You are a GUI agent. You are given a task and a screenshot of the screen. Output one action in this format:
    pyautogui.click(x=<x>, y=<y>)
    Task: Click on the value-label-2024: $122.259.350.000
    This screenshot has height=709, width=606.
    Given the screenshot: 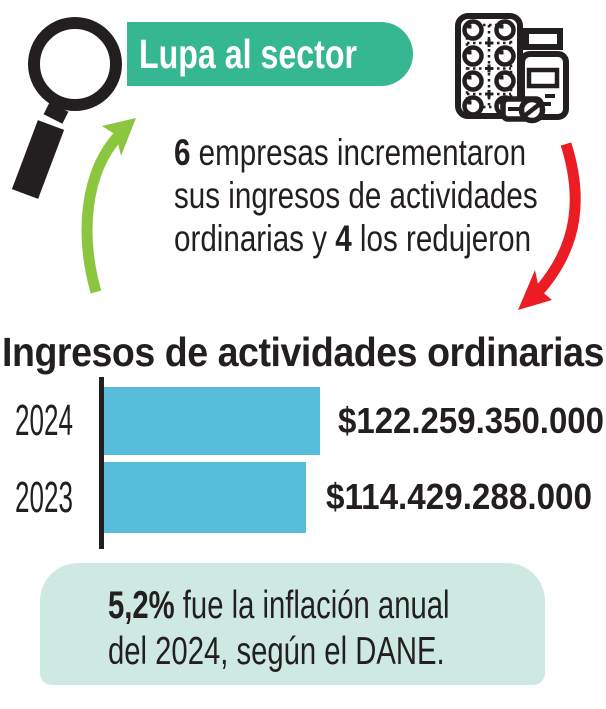 What is the action you would take?
    pyautogui.click(x=471, y=420)
    